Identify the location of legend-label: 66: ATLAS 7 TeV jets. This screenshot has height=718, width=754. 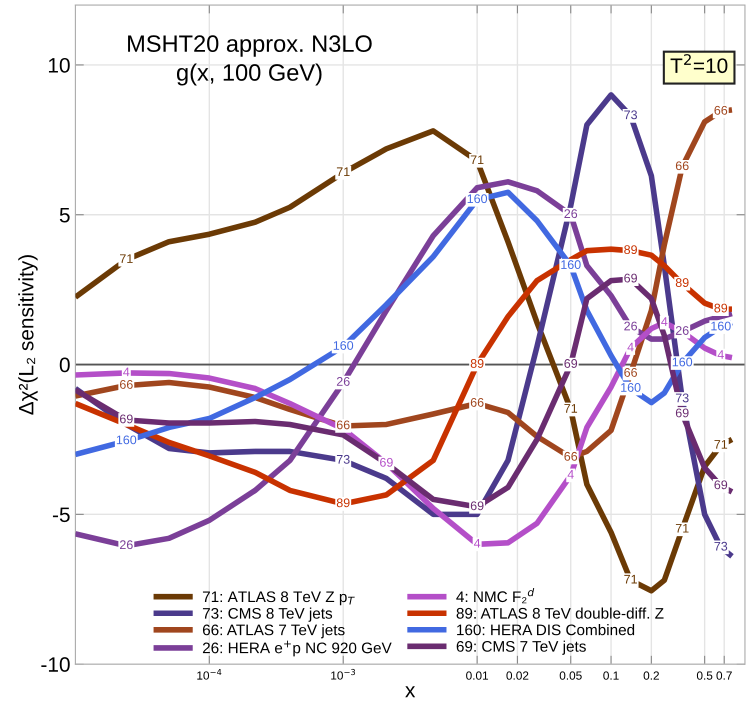
(273, 631).